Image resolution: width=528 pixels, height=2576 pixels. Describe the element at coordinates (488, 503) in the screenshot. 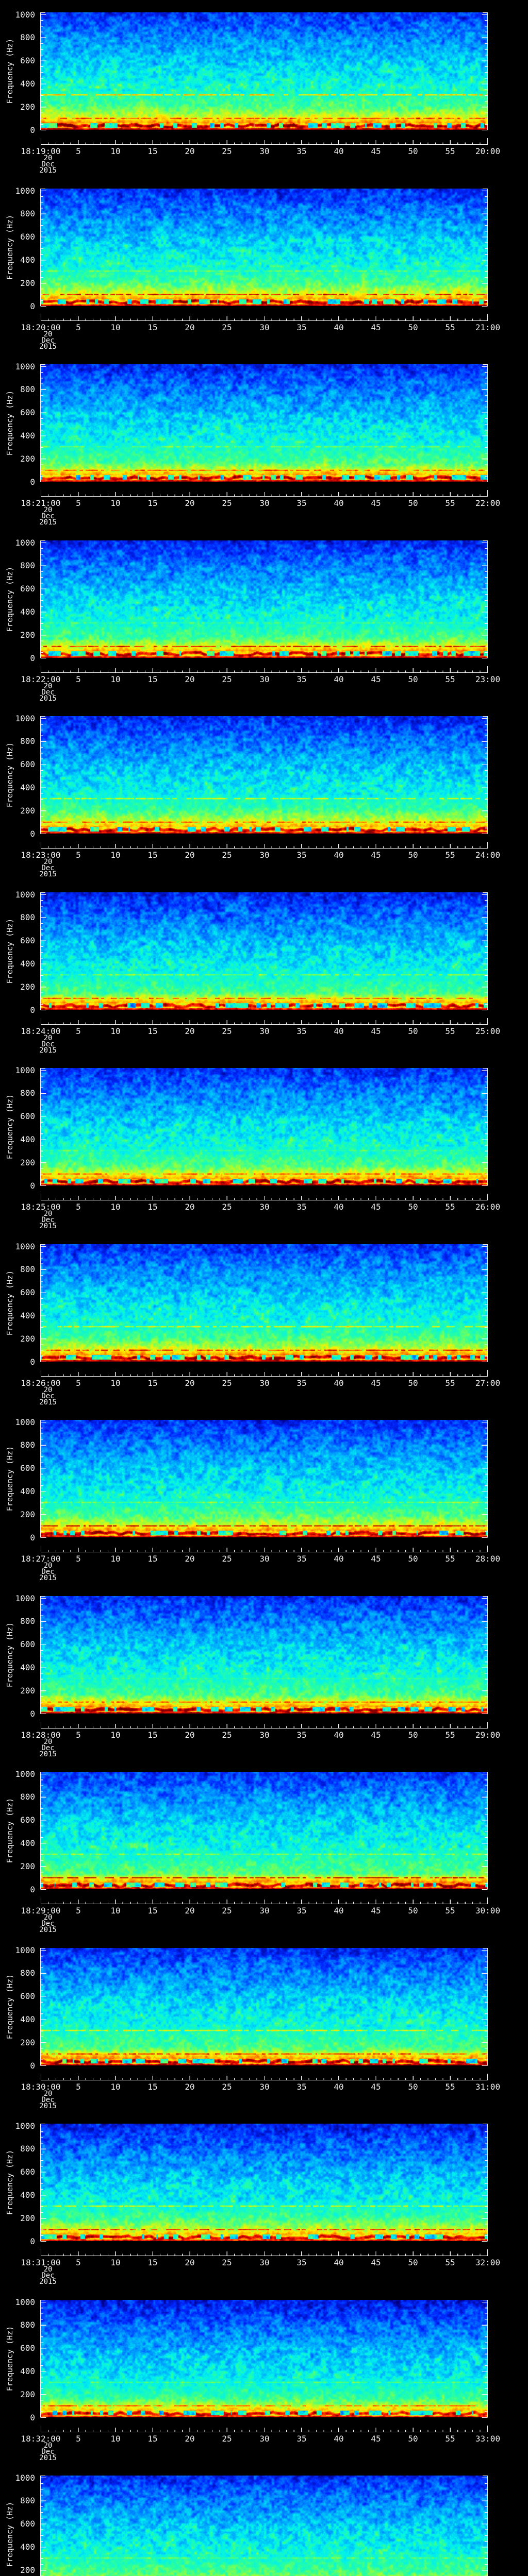

I see `end-time-label: 22:00` at that location.